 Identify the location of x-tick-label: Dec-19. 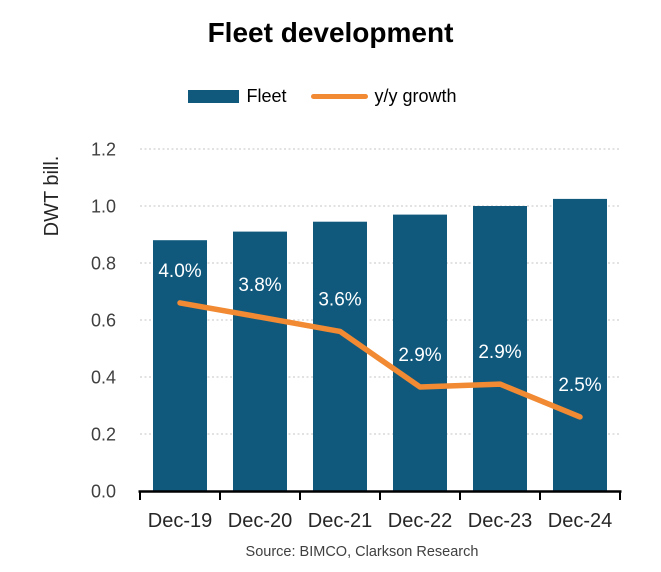
(180, 521).